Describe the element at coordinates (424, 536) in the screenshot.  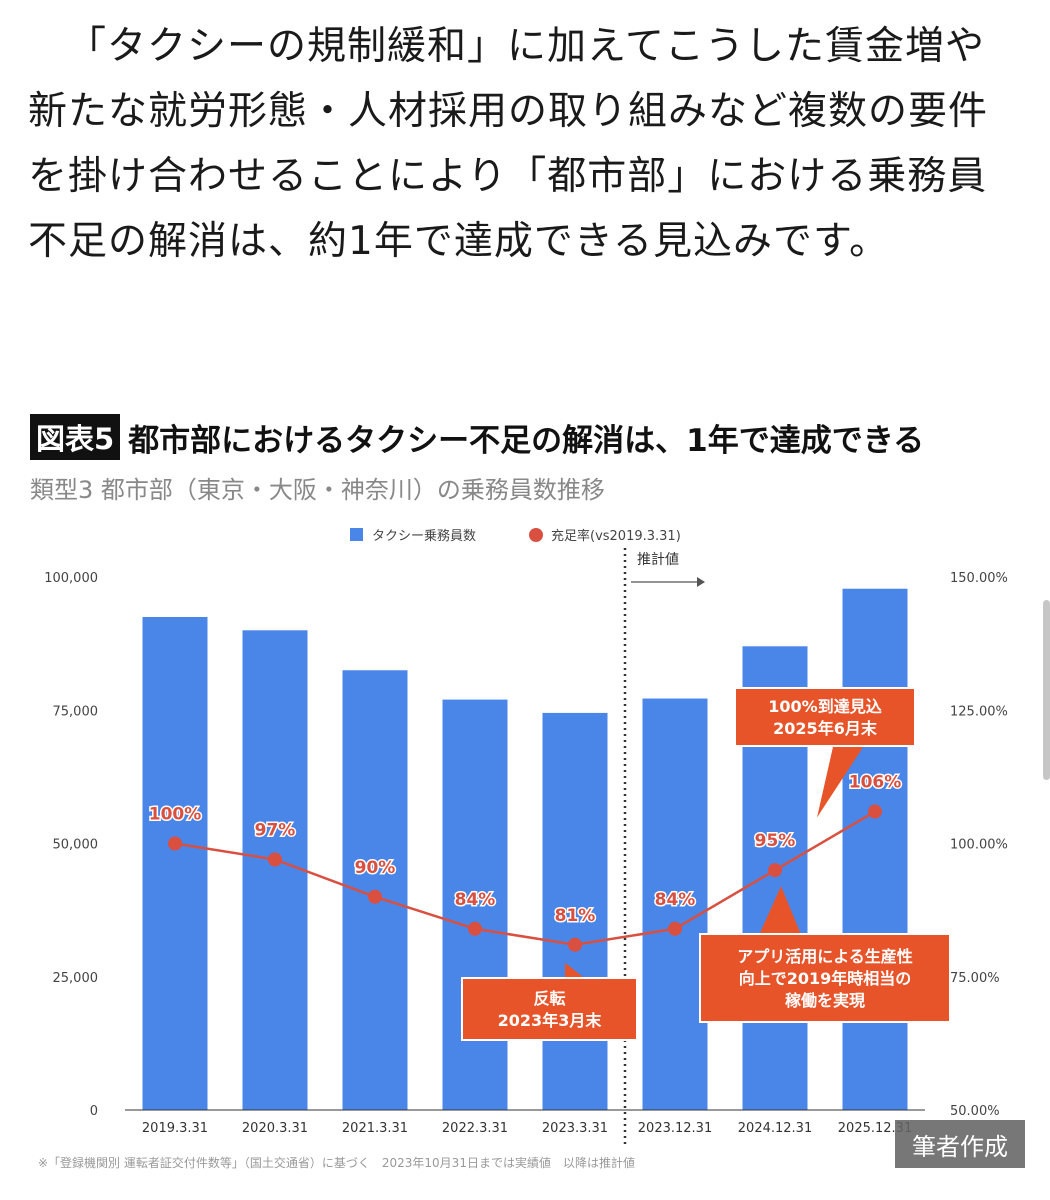
I see `legend-label-bars: タクシー乗務員数` at that location.